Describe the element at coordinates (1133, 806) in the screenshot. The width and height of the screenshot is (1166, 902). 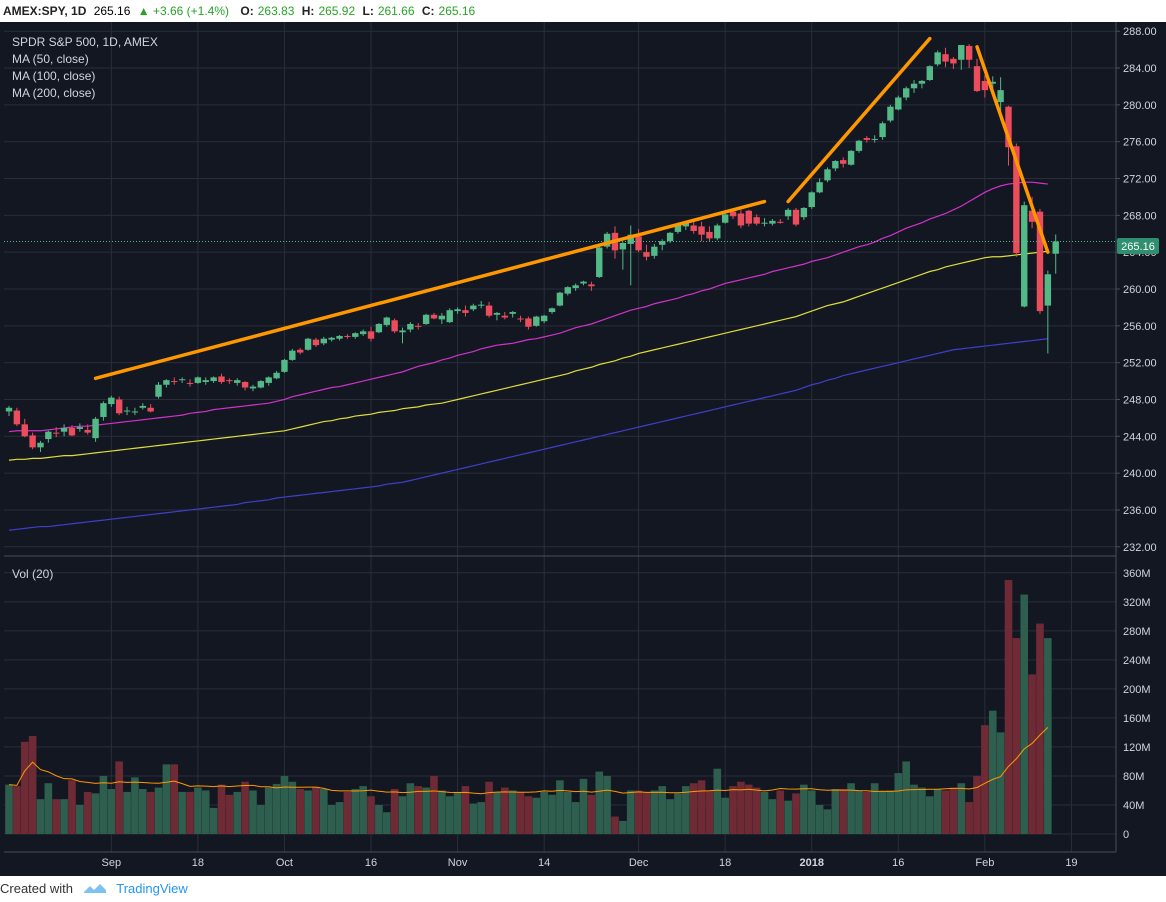
I see `volume-tick-label: 40M` at that location.